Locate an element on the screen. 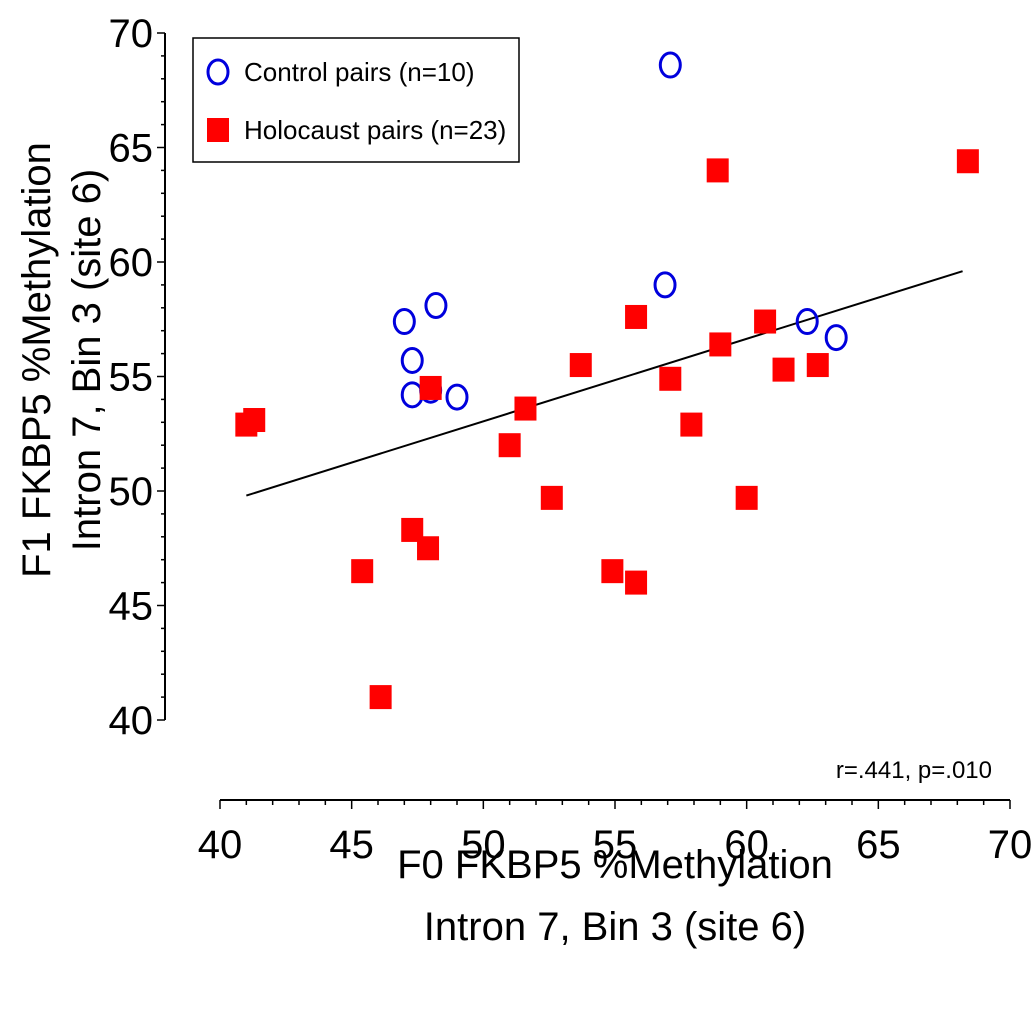 The width and height of the screenshot is (1032, 1017). y-tick-label: 55 is located at coordinates (131, 378).